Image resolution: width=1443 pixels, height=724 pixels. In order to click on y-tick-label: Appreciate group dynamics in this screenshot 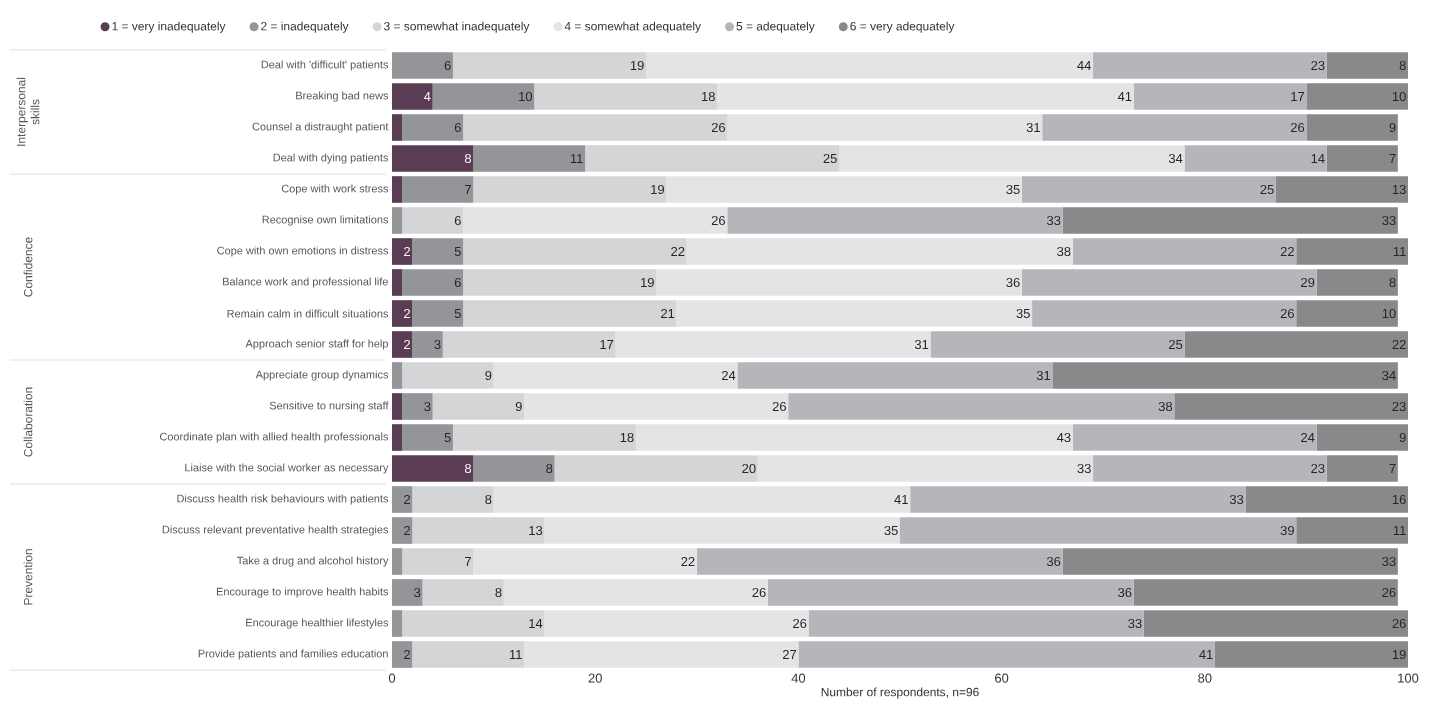, I will do `click(322, 375)`.